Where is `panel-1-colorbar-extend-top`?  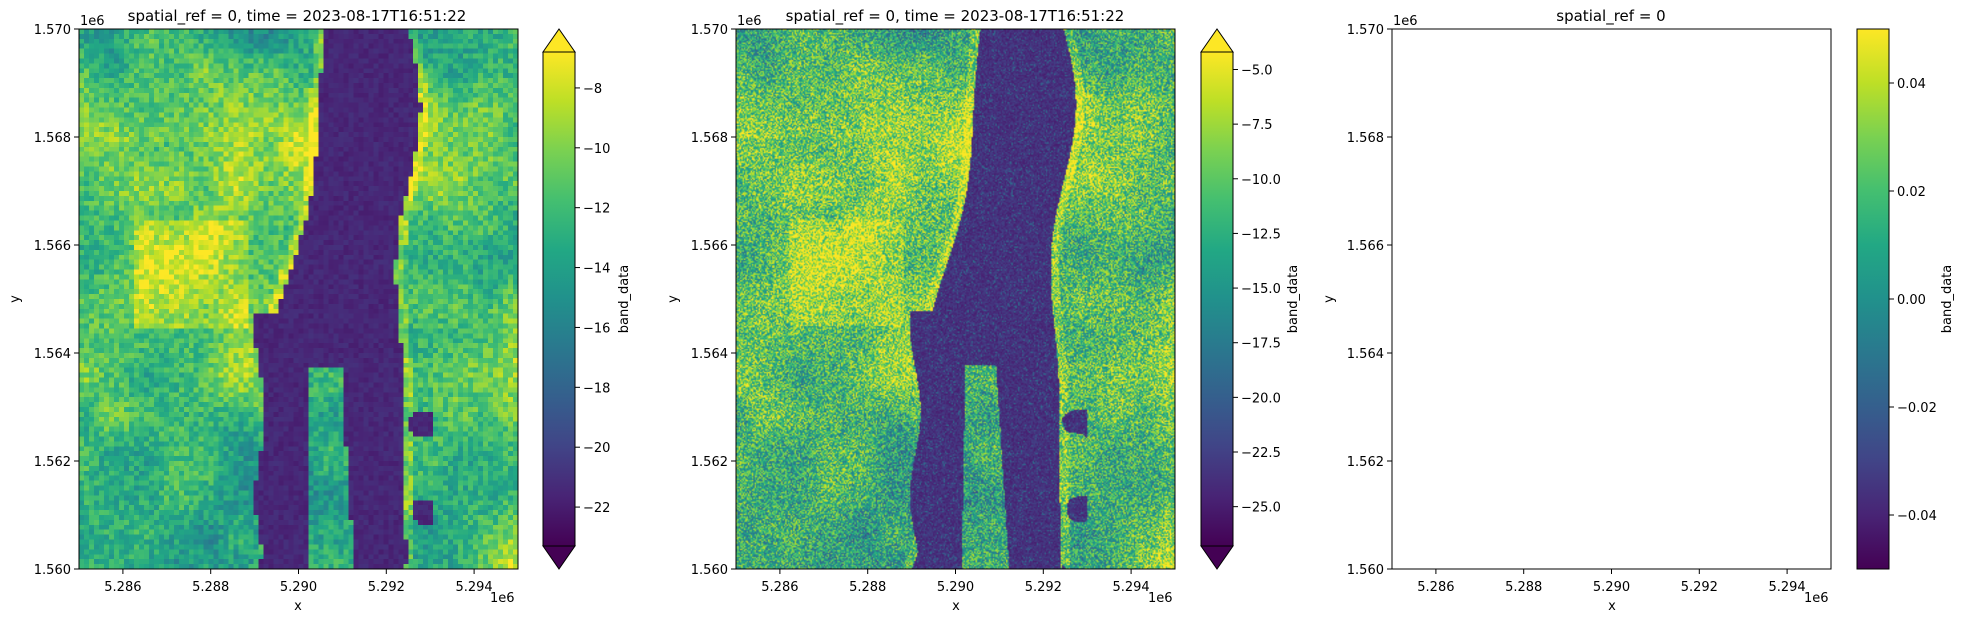
panel-1-colorbar-extend-top is located at coordinates (559, 40).